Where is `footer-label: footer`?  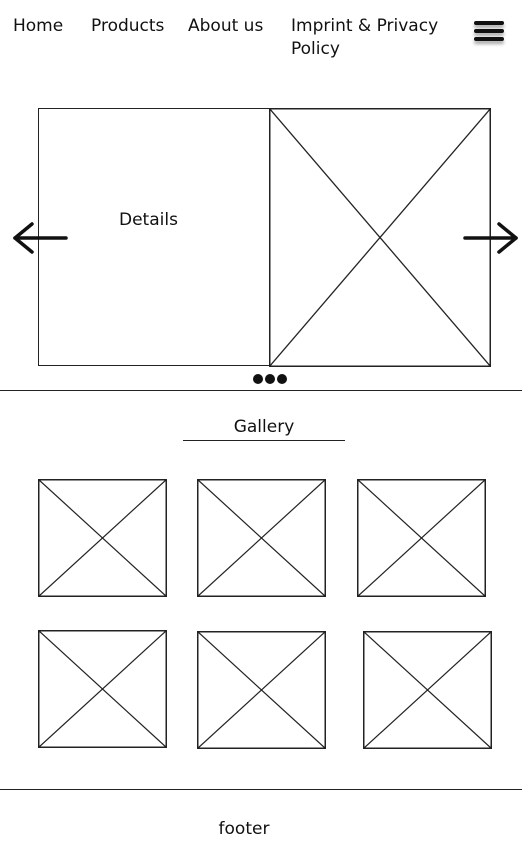 footer-label: footer is located at coordinates (244, 829).